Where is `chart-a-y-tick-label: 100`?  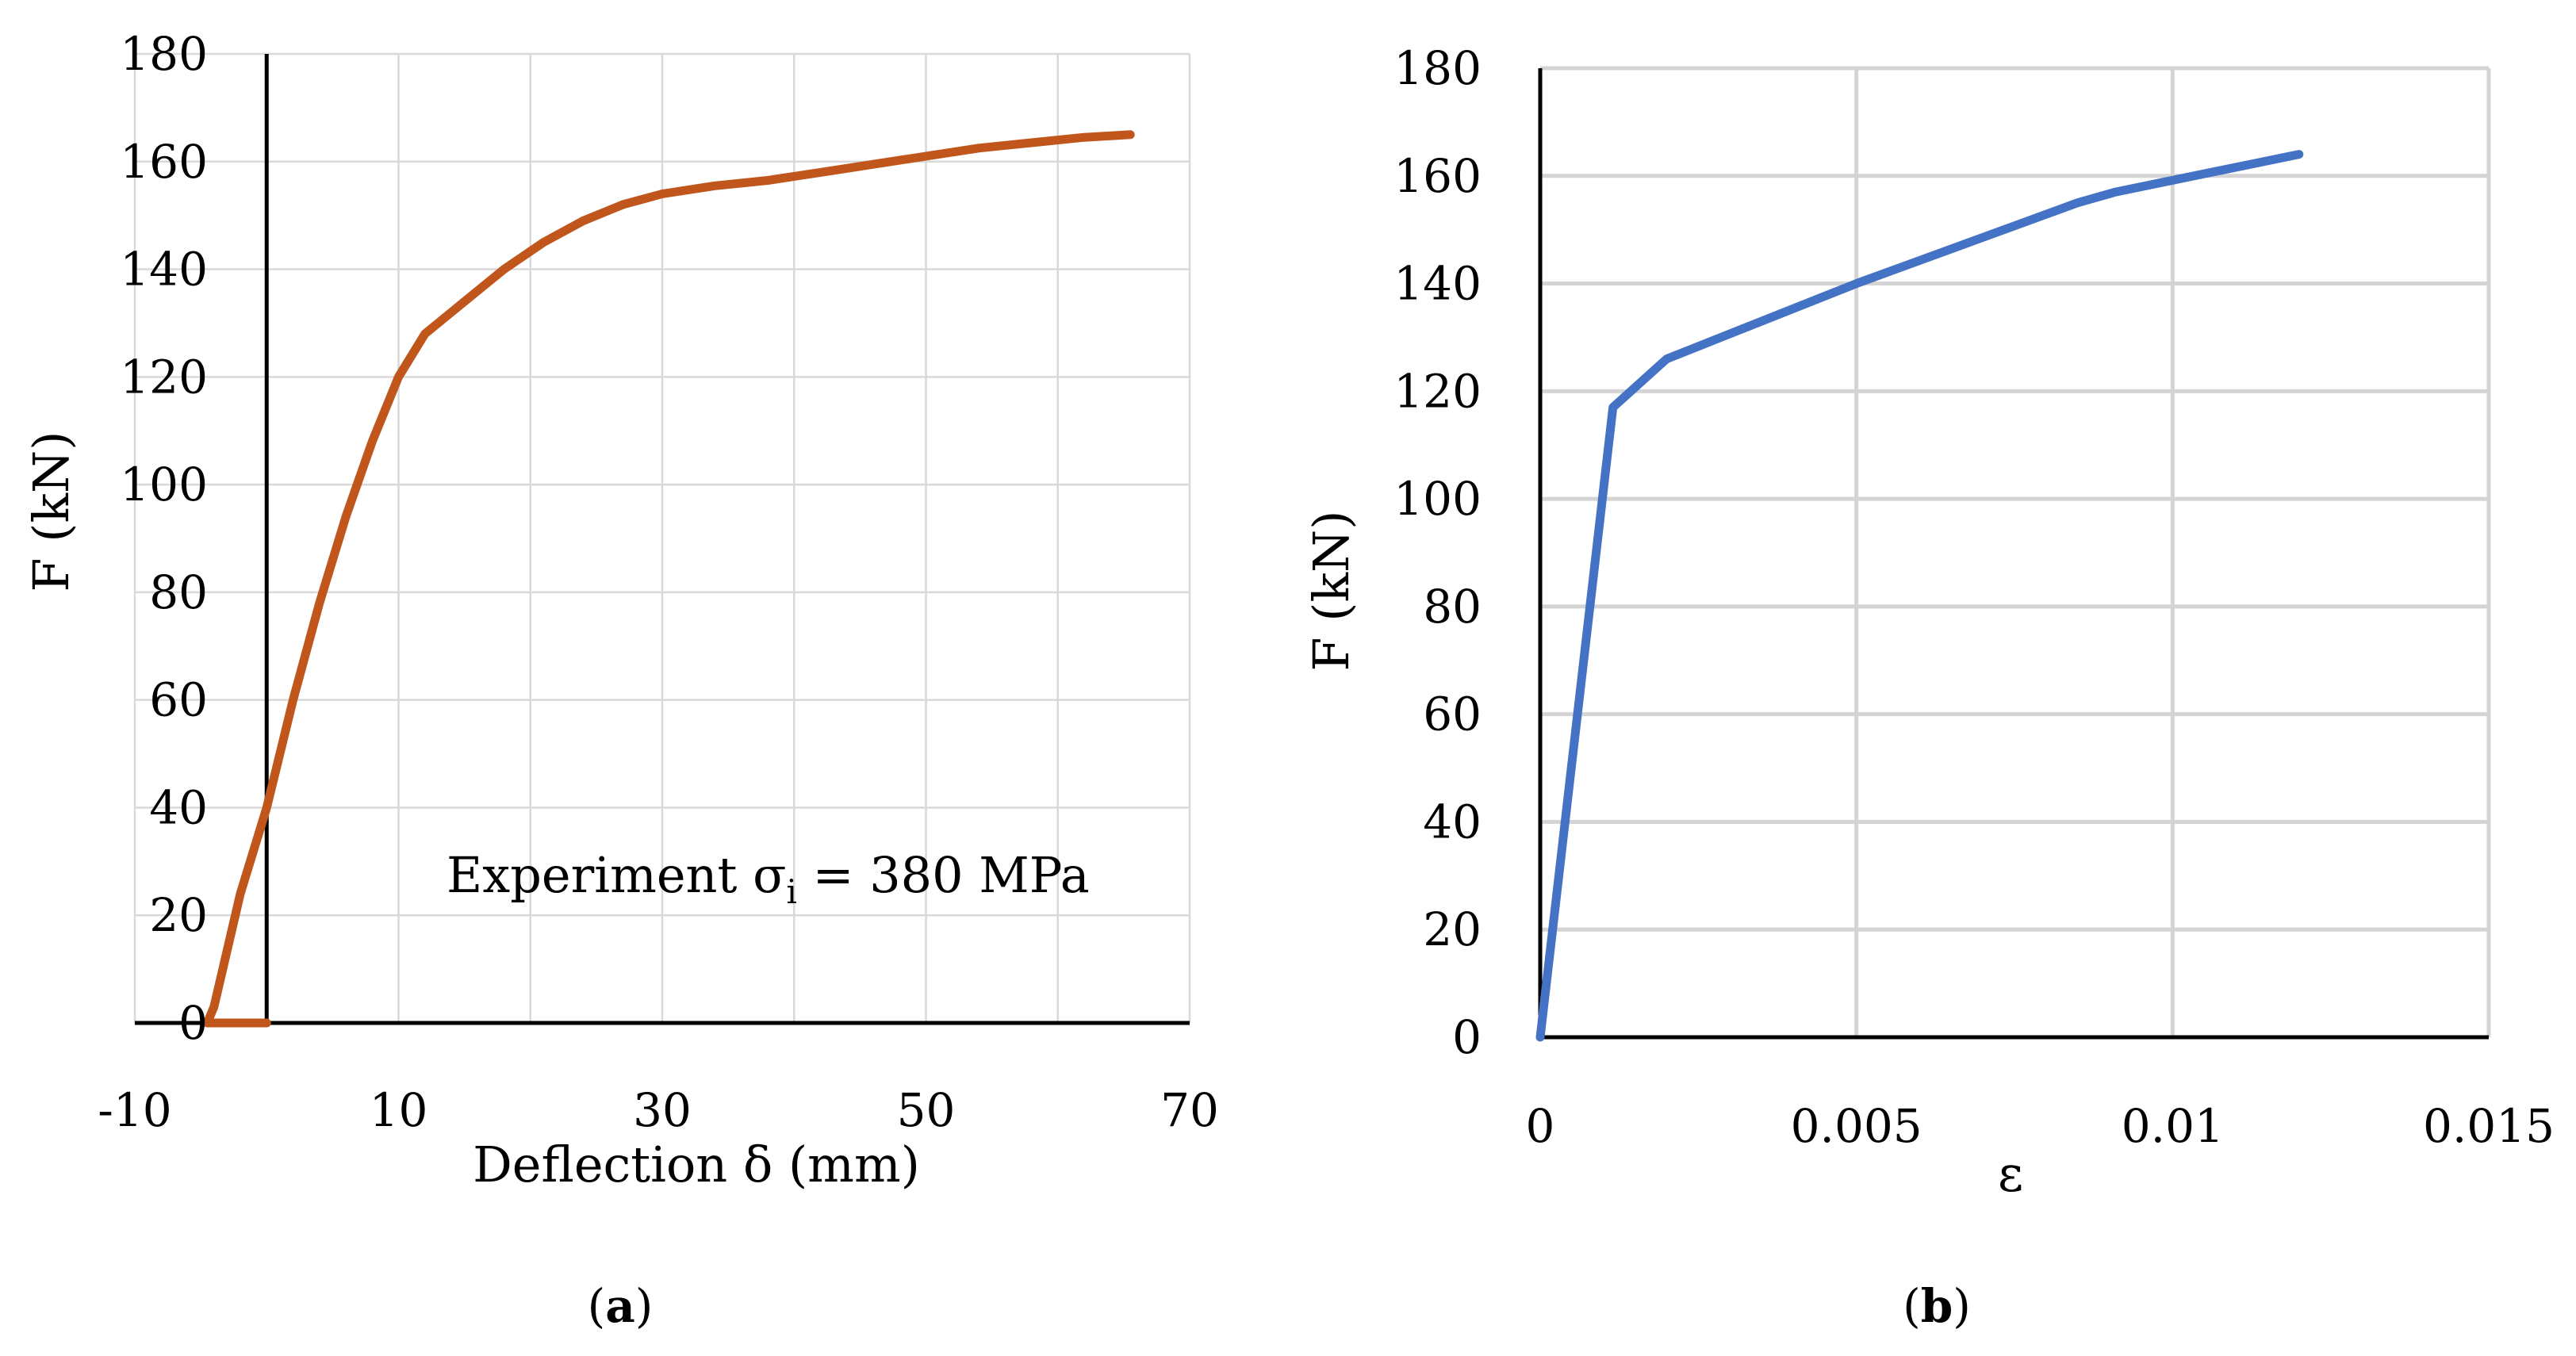
chart-a-y-tick-label: 100 is located at coordinates (164, 485).